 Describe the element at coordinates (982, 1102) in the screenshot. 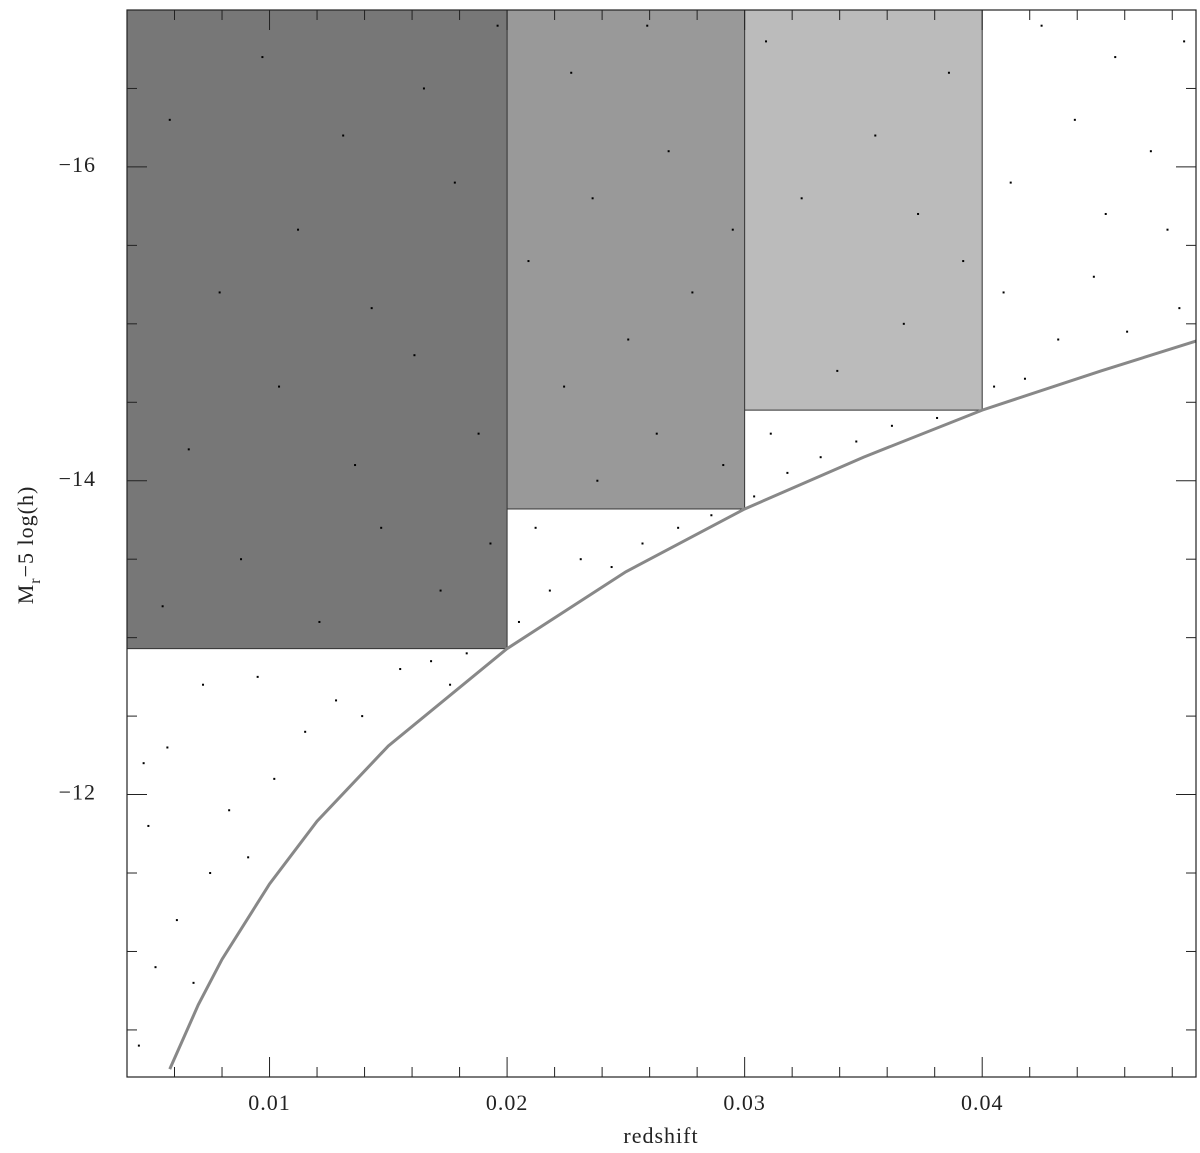

I see `x-tick-label: 0.04` at that location.